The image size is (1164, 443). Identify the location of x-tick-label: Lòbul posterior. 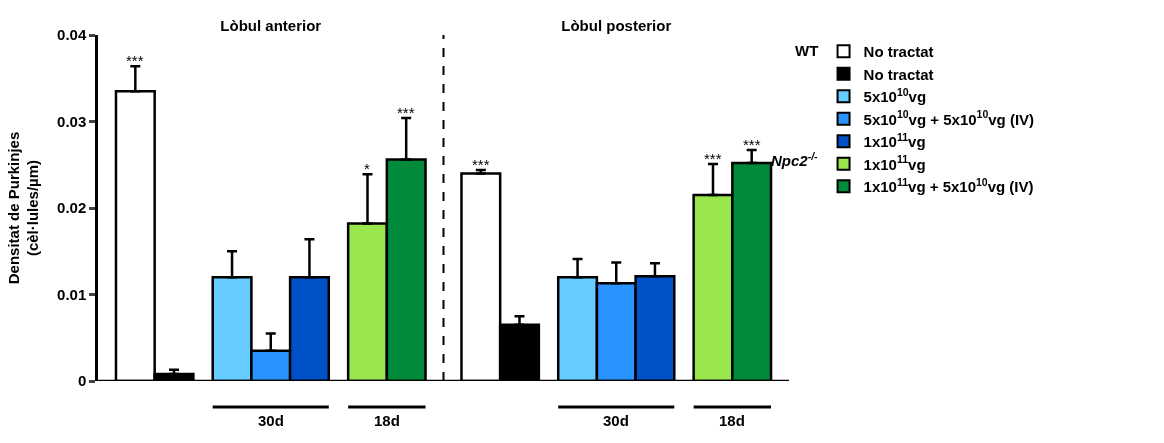
(616, 25).